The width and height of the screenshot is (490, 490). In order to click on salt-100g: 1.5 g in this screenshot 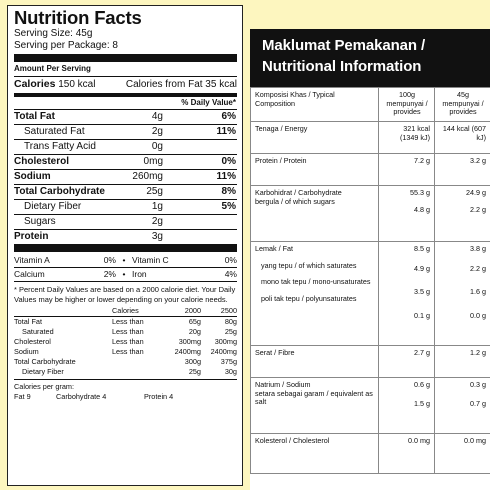, I will do `click(422, 403)`.